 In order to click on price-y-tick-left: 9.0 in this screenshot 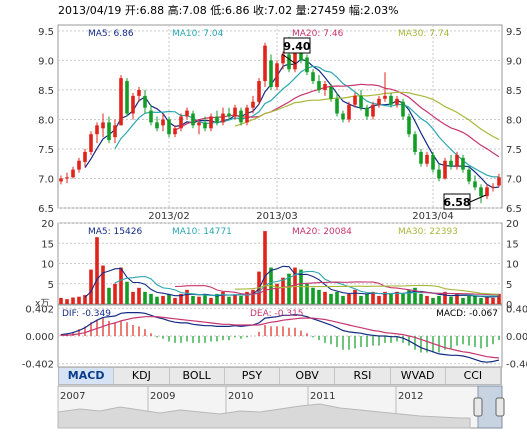, I will do `click(46, 61)`.